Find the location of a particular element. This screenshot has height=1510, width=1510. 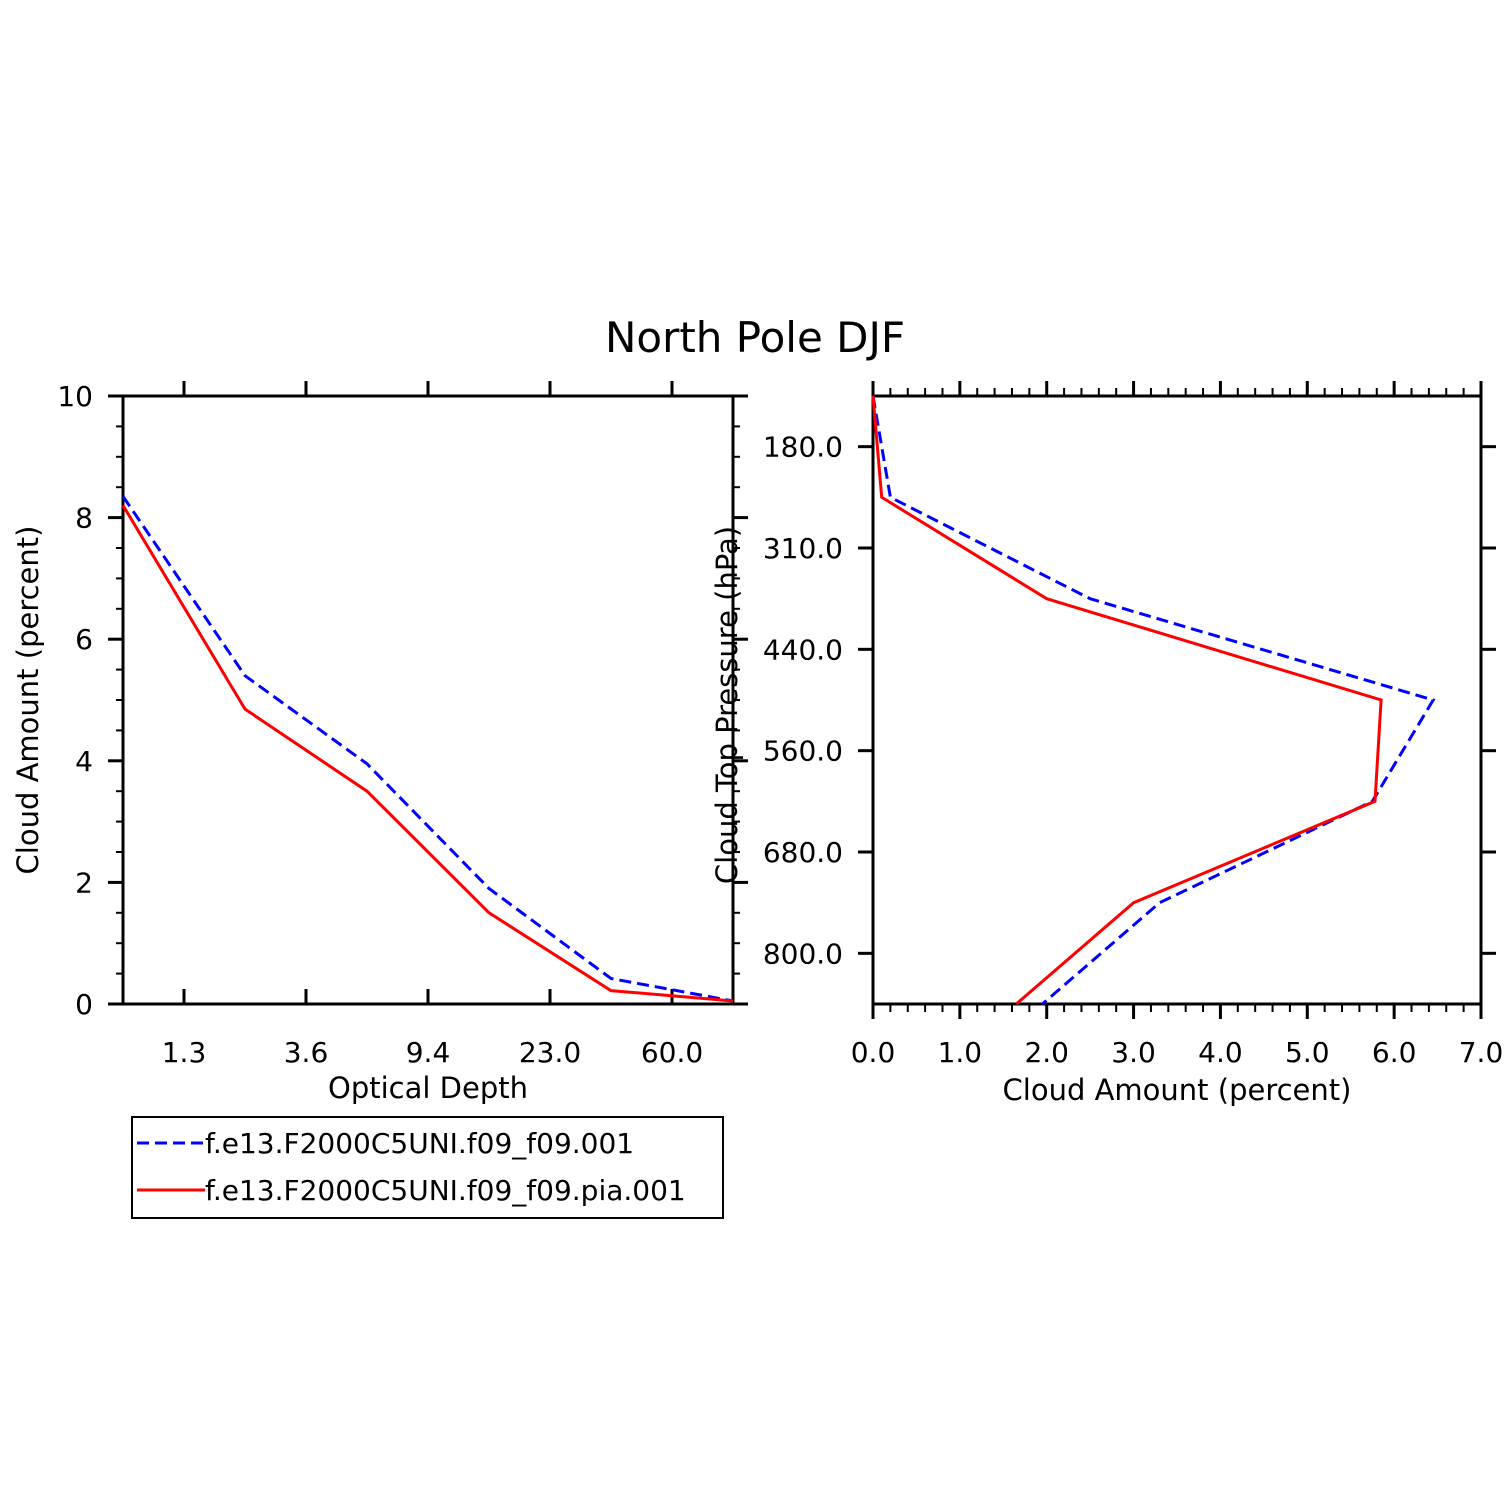

left-x-tick-label: 1.3 is located at coordinates (184, 1052).